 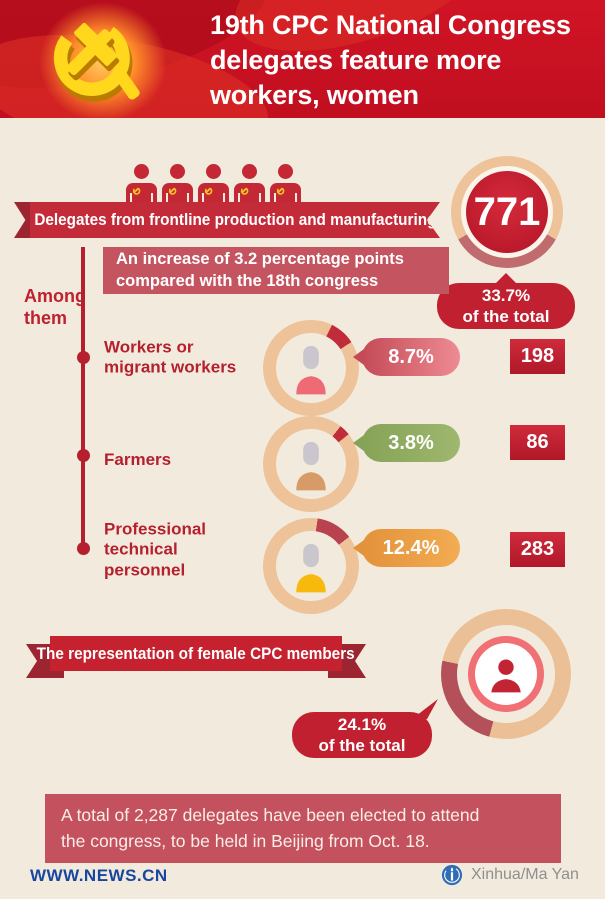 What do you see at coordinates (411, 548) in the screenshot?
I see `percent-bubble: 12.4%` at bounding box center [411, 548].